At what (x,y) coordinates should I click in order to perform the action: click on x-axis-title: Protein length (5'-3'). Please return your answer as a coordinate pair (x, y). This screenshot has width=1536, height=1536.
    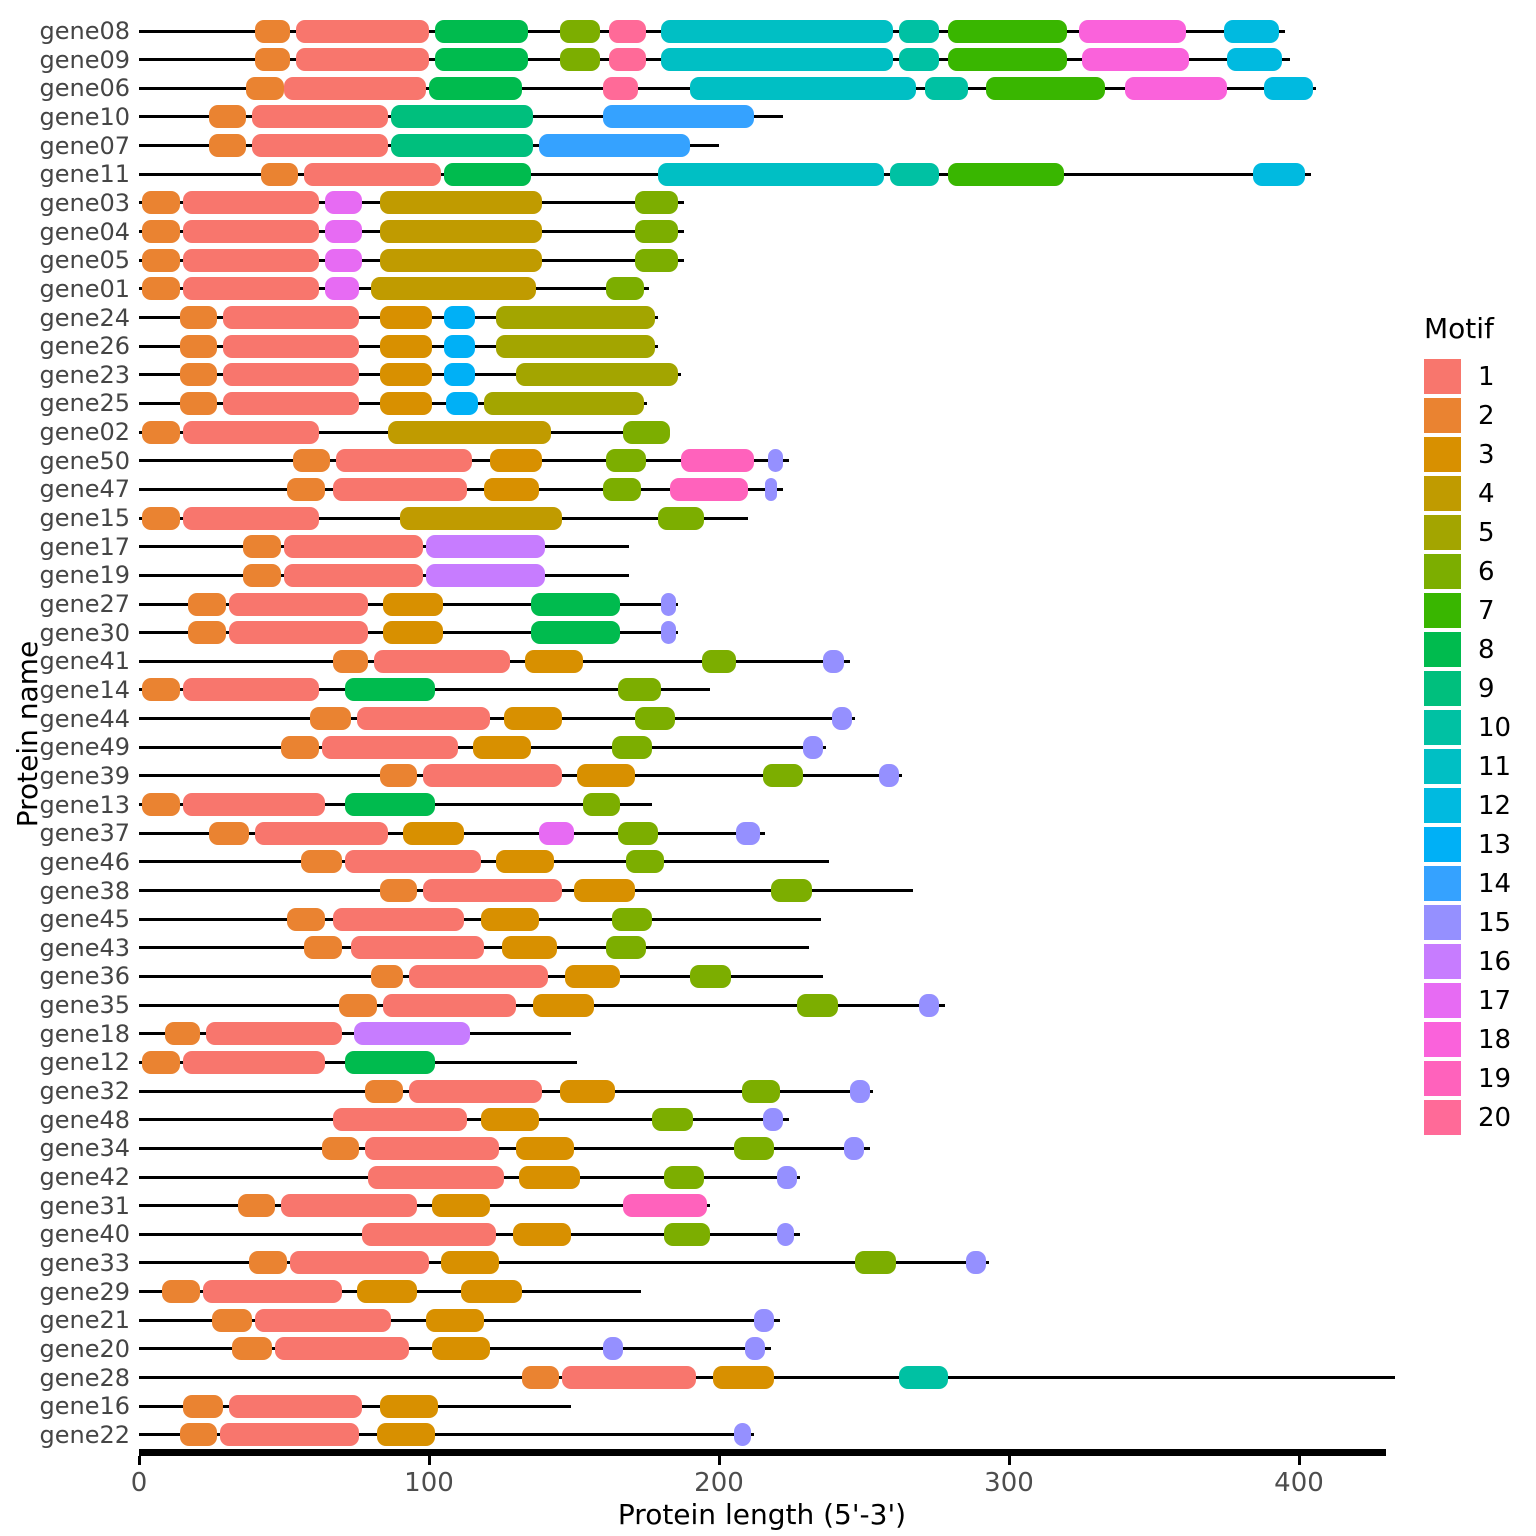
    Looking at the image, I should click on (762, 1514).